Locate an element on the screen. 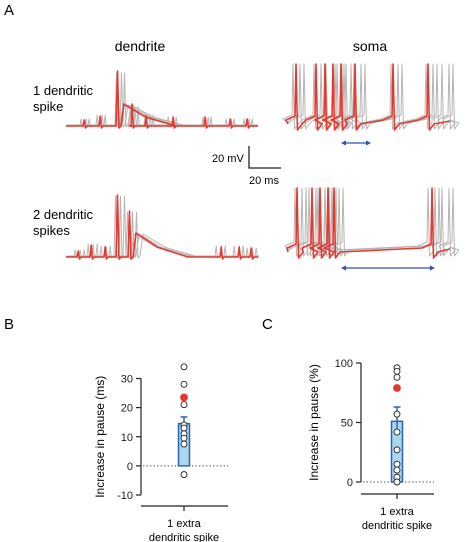  row2-label-line2: spikes is located at coordinates (51, 230).